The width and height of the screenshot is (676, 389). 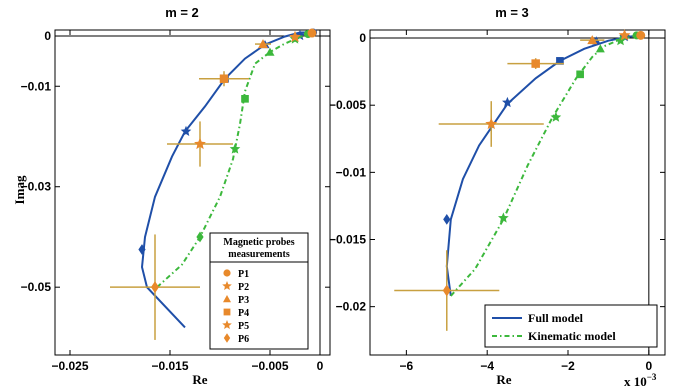 I want to click on x-tick-label: −0.005, so click(x=269, y=366).